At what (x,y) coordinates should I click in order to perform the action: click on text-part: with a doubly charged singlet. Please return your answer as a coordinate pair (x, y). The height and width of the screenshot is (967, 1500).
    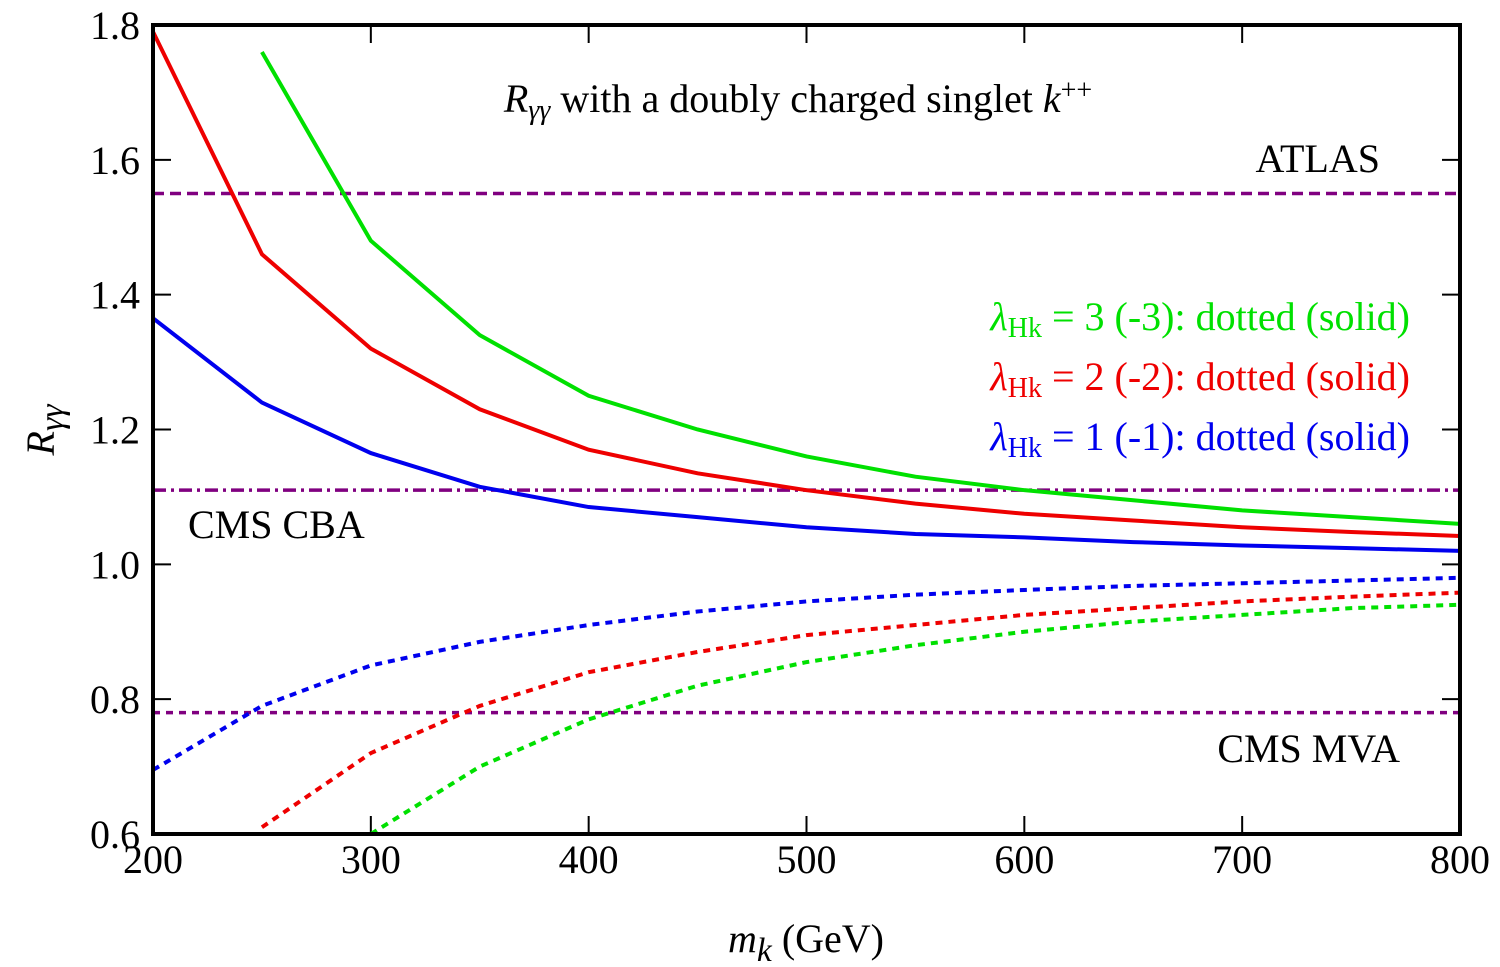
    Looking at the image, I should click on (796, 98).